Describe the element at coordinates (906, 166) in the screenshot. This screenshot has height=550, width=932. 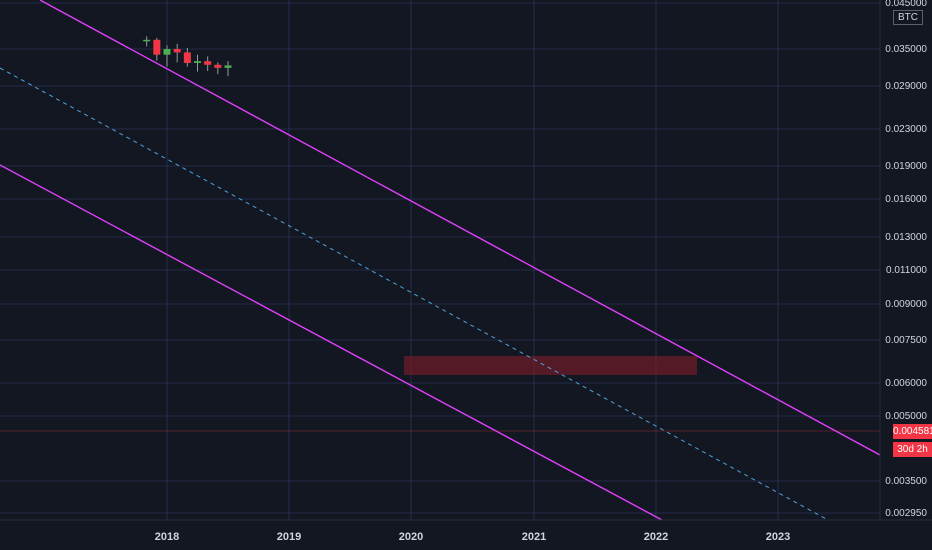
I see `y-tick-label: 0.019000` at that location.